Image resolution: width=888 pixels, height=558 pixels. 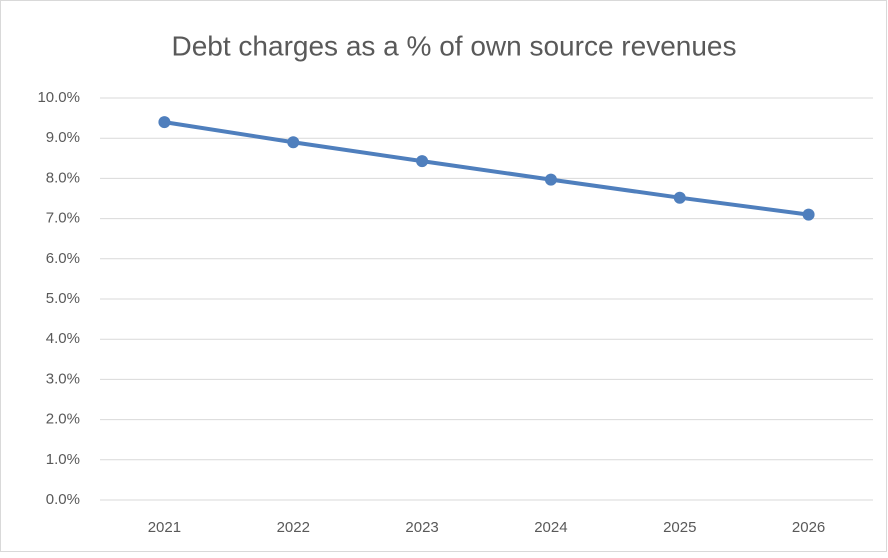 I want to click on y-tick-label: 6.0%, so click(x=63, y=258).